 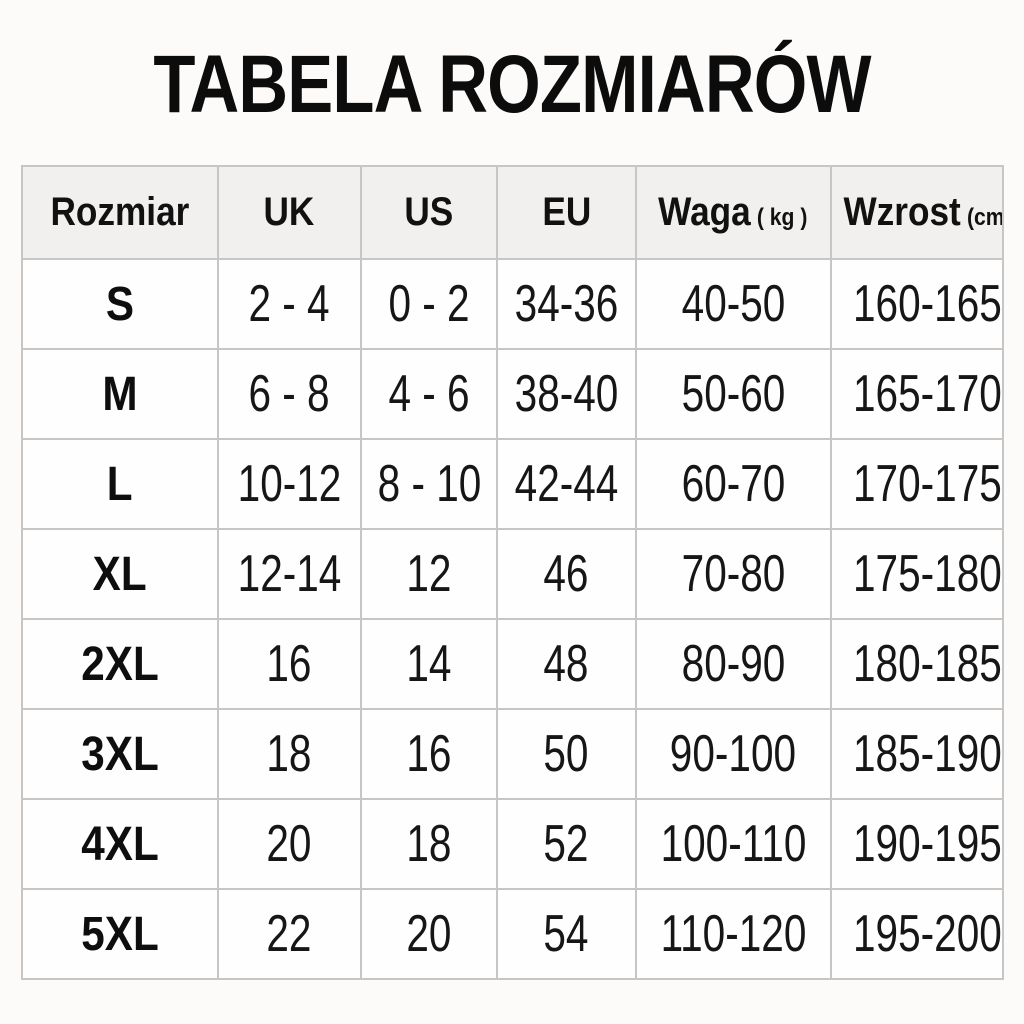 I want to click on header-cell-us: US, so click(x=429, y=212).